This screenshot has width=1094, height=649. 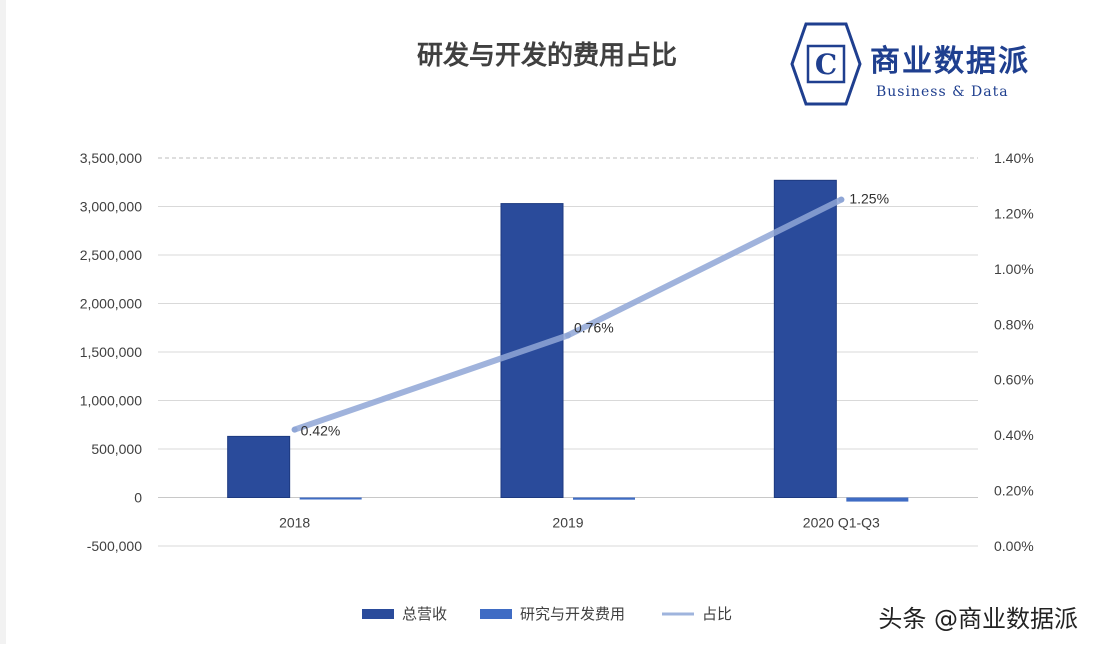 What do you see at coordinates (3, 322) in the screenshot?
I see `left-edge` at bounding box center [3, 322].